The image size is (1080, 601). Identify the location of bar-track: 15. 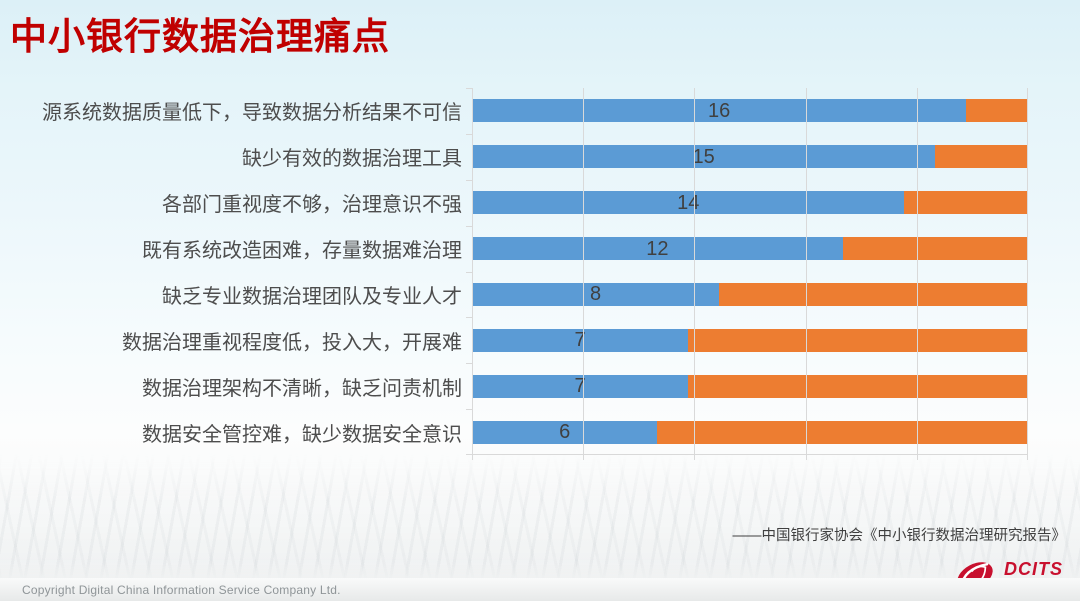
(750, 157).